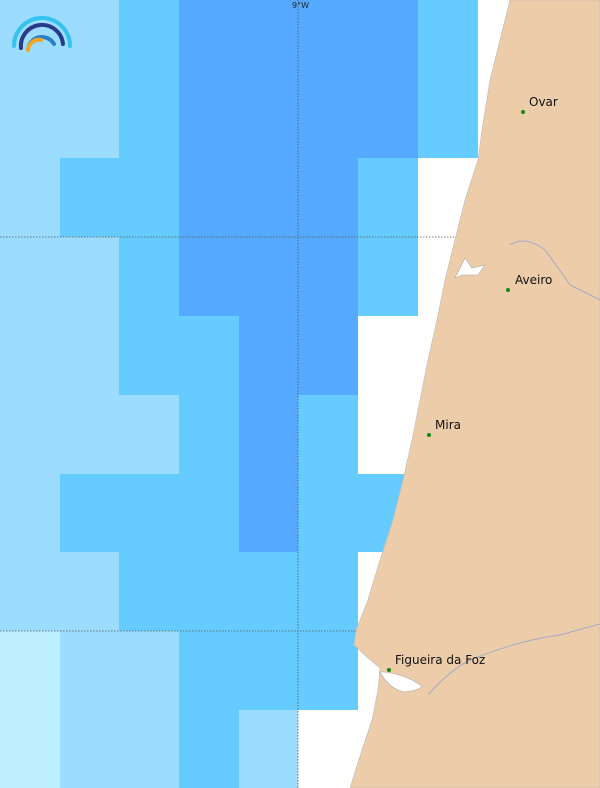 The height and width of the screenshot is (788, 600). What do you see at coordinates (470, 268) in the screenshot?
I see `lagoon` at bounding box center [470, 268].